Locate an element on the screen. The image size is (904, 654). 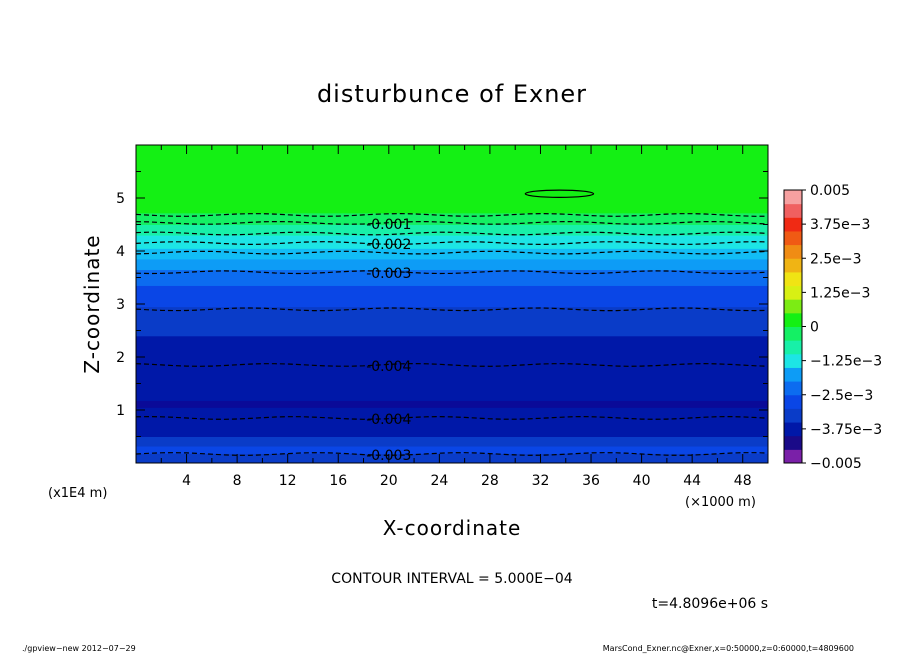
y-axis-label: Z-coordinate is located at coordinates (92, 303).